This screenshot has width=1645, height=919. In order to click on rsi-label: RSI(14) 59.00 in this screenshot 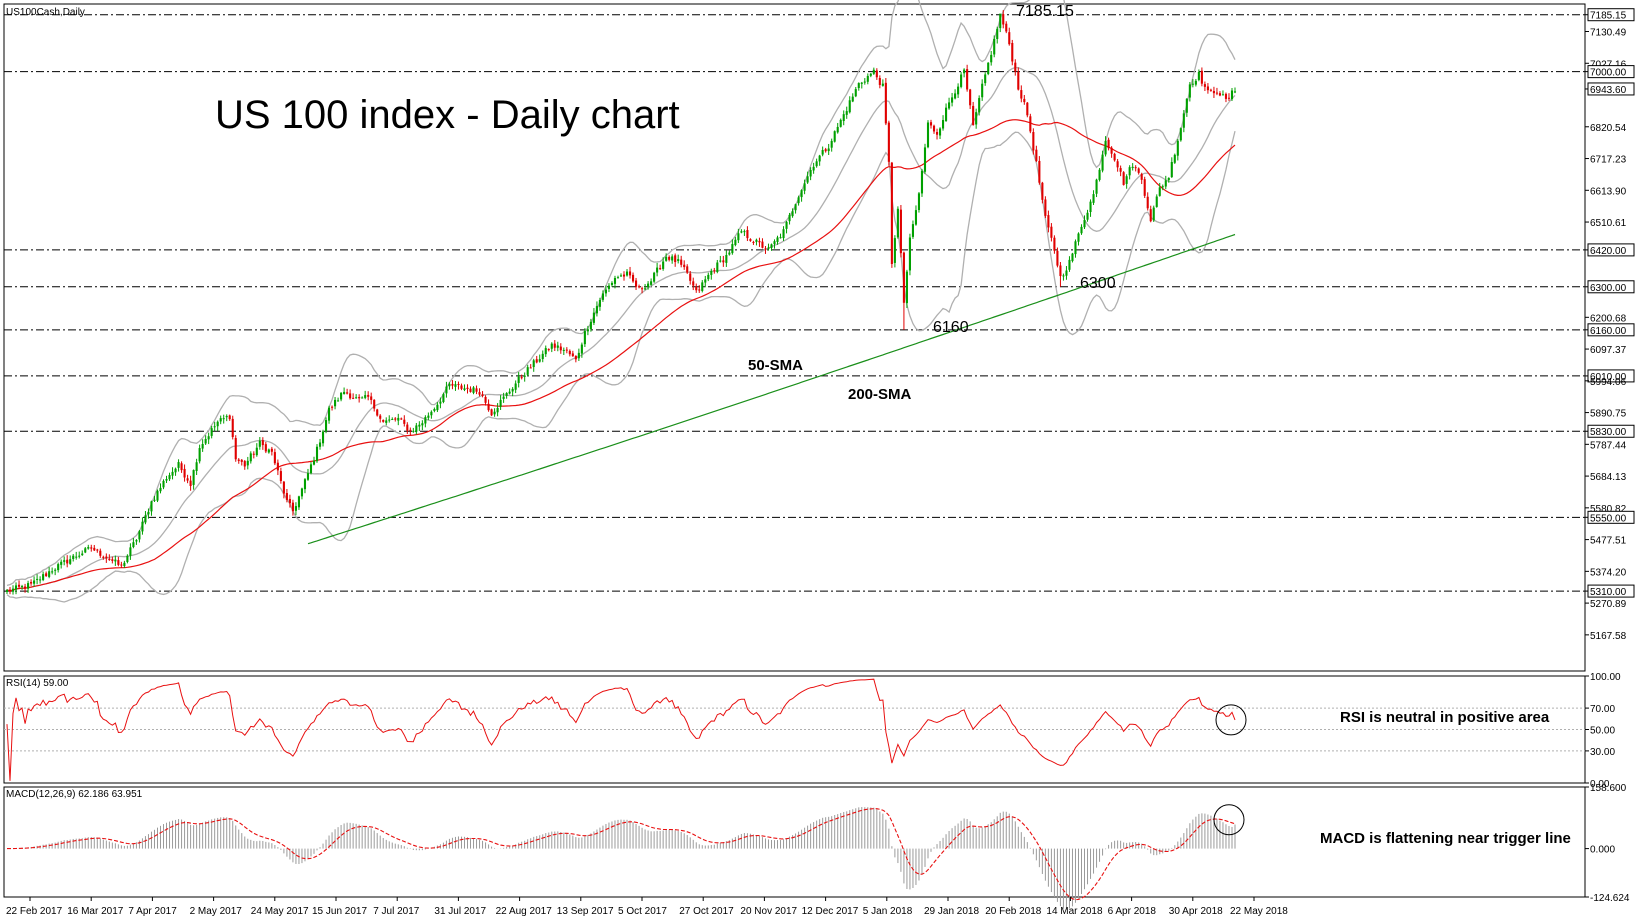, I will do `click(37, 683)`.